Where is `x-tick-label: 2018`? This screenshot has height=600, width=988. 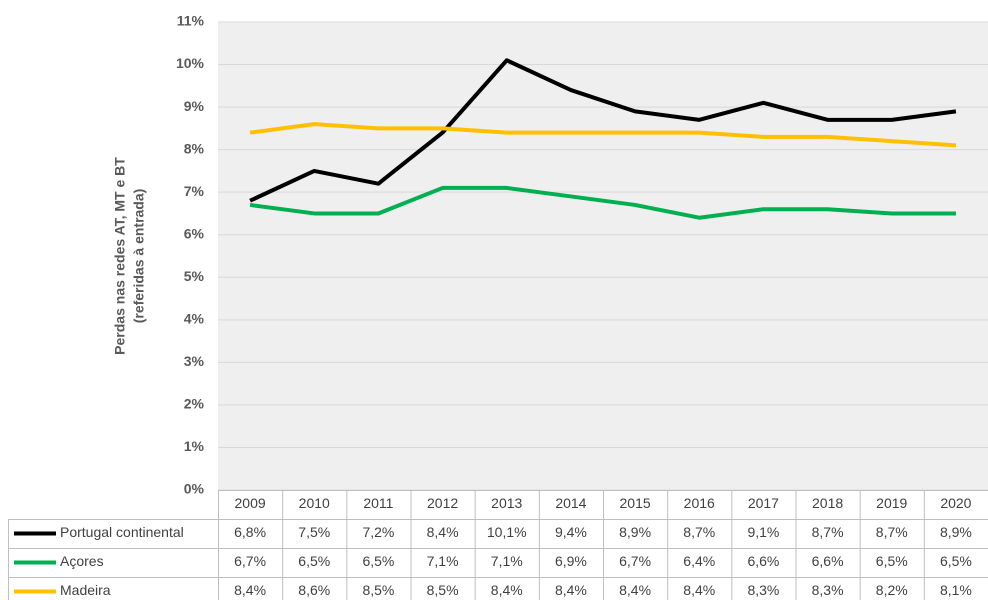
x-tick-label: 2018 is located at coordinates (827, 503).